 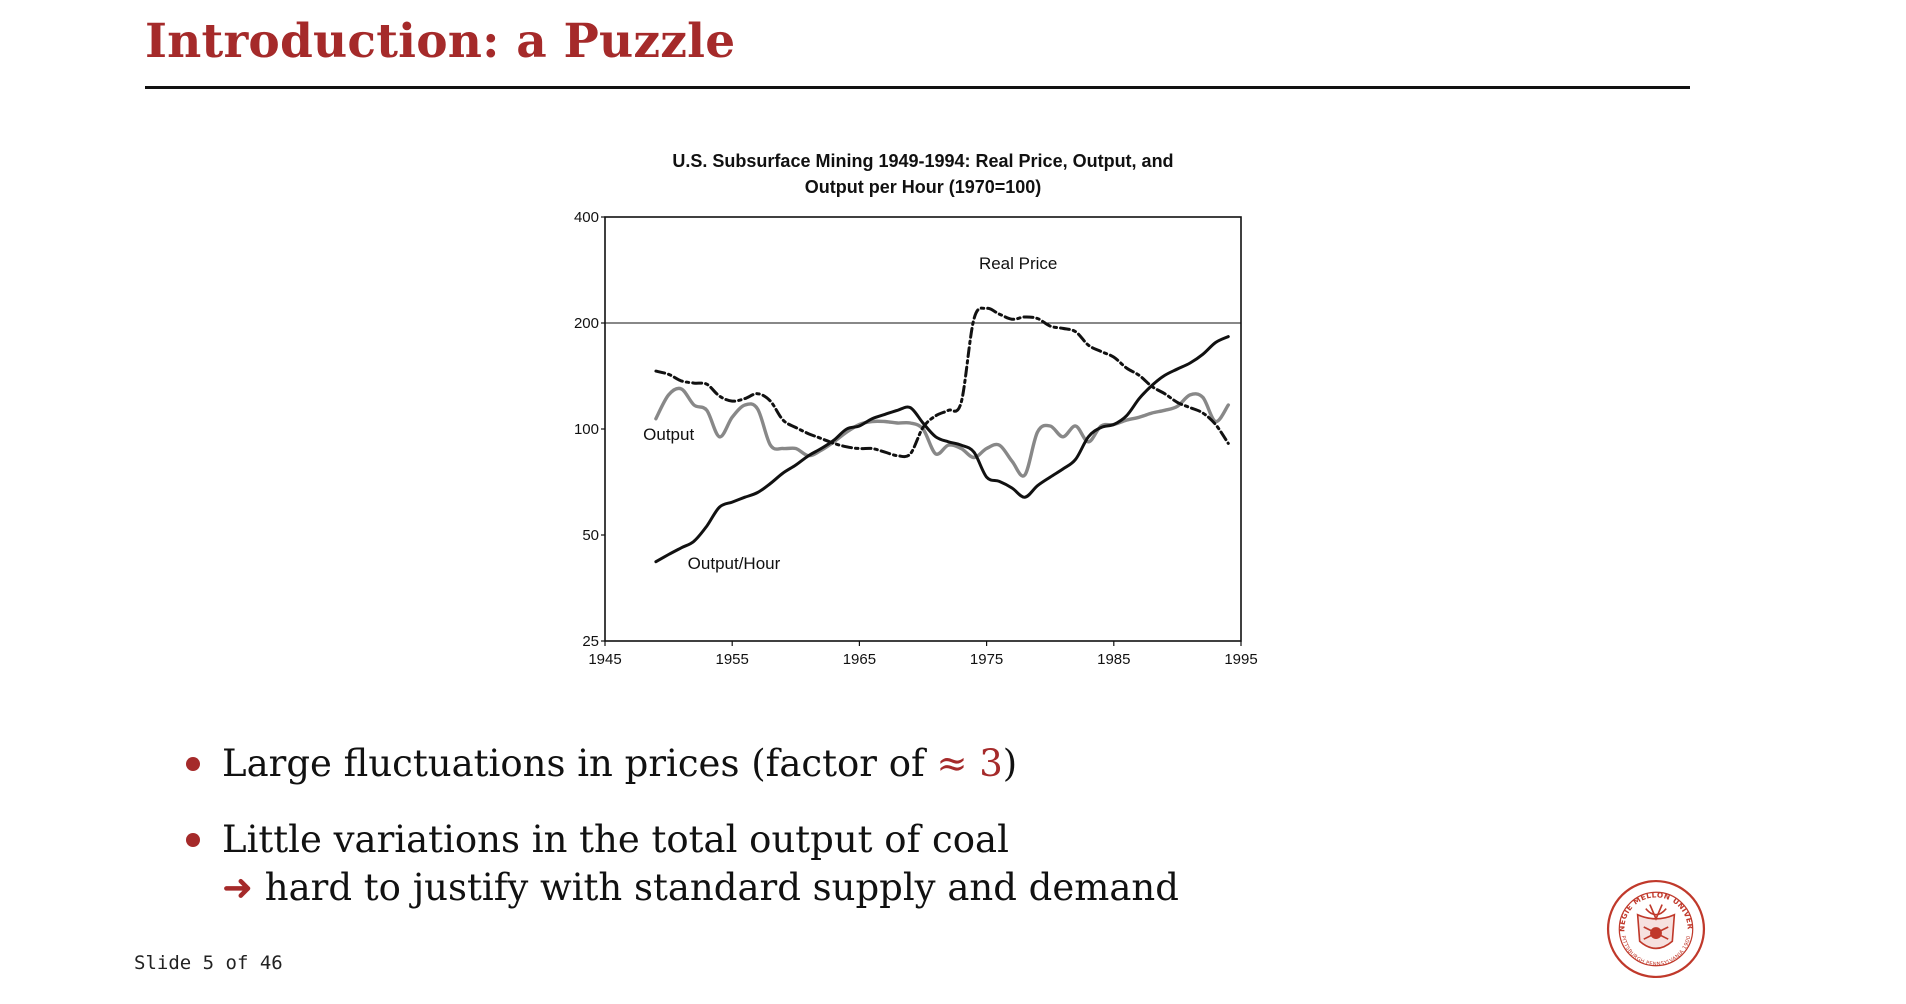 What do you see at coordinates (942, 432) in the screenshot?
I see `series-line-output` at bounding box center [942, 432].